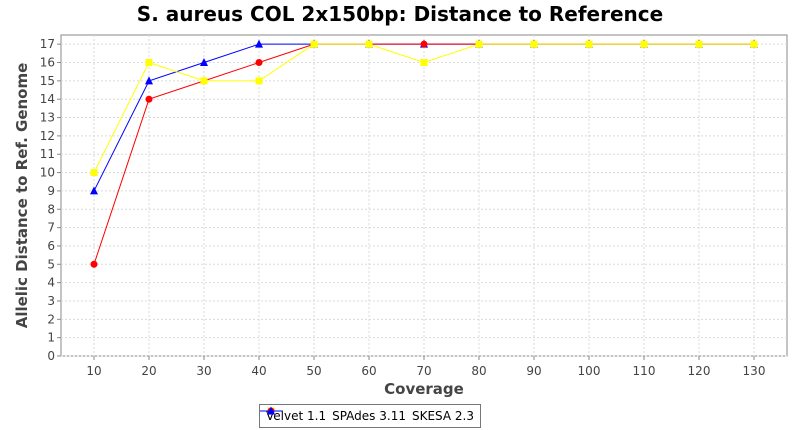 The image size is (800, 430). What do you see at coordinates (51, 228) in the screenshot?
I see `y-tick-label: 7` at bounding box center [51, 228].